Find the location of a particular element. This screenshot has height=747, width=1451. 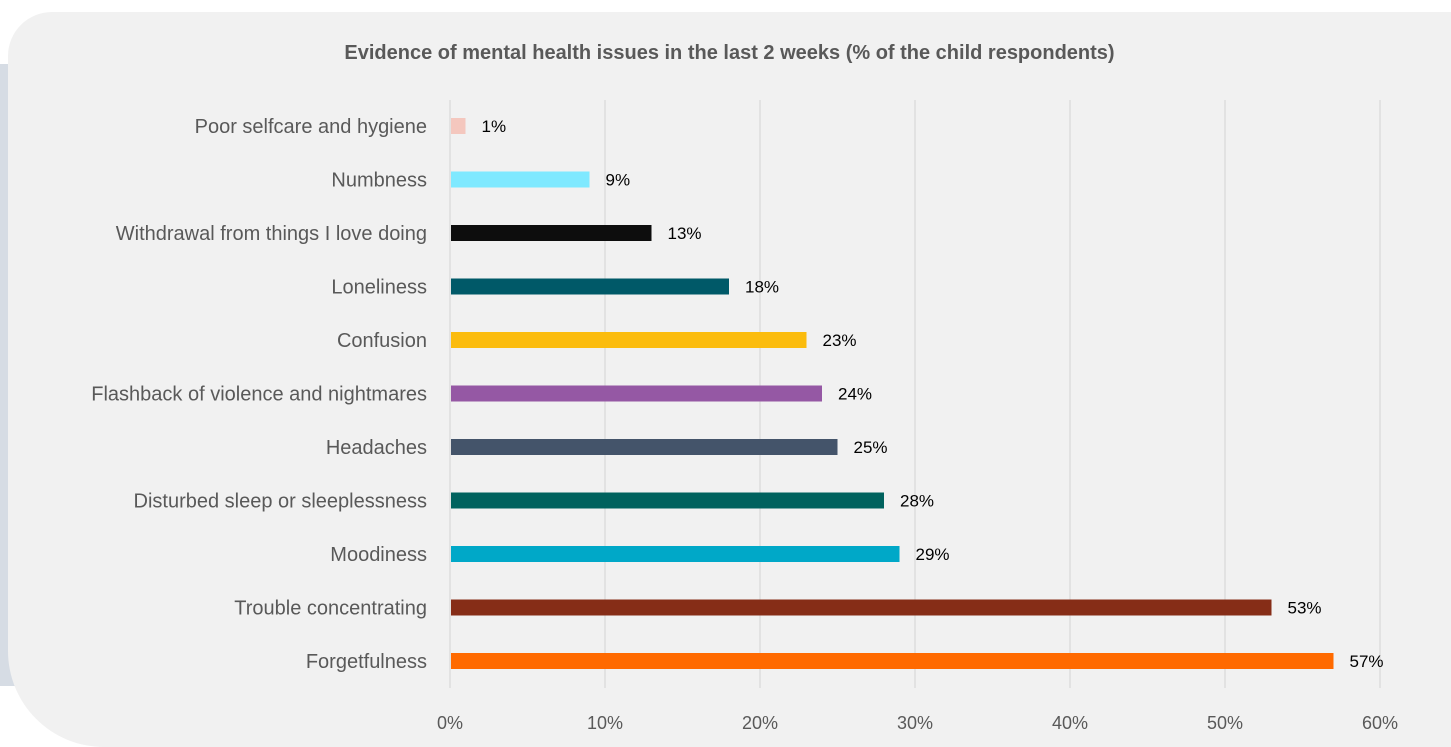

x-axis-tick-labels: 0% 10% 20% 30% 40% 50% 60% is located at coordinates (917, 723).